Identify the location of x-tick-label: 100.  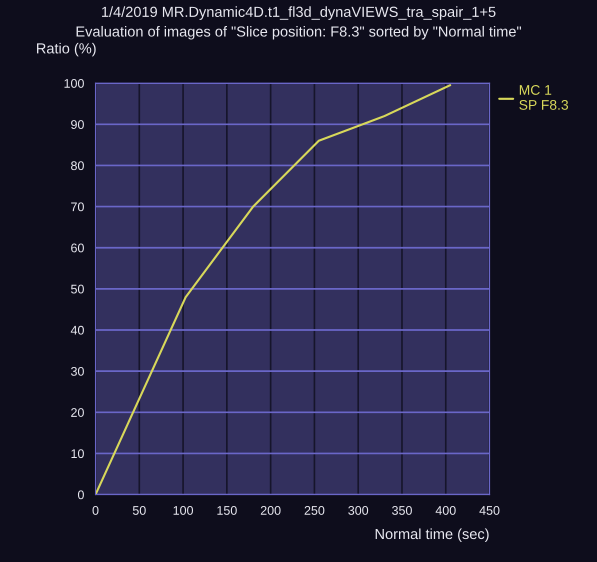
(184, 510).